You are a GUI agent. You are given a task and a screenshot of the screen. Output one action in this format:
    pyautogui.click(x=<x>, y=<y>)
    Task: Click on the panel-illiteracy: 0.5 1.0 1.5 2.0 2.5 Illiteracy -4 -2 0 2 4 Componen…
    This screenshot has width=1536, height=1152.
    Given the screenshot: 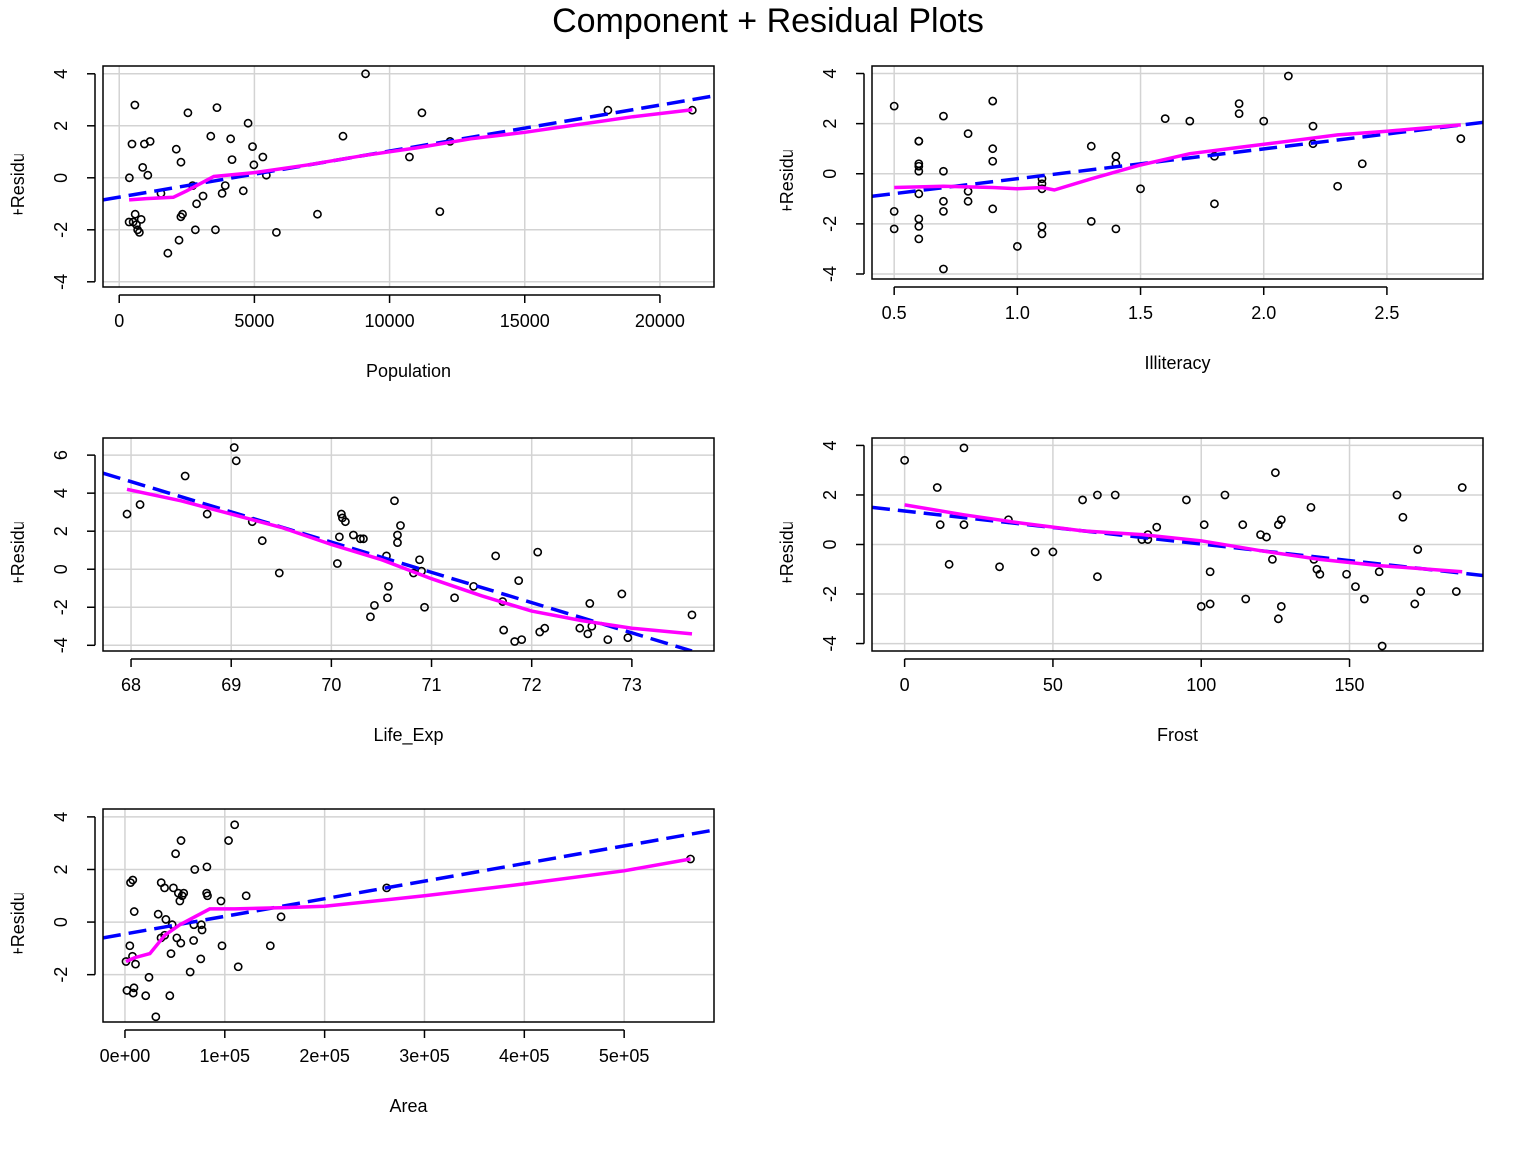 What is the action you would take?
    pyautogui.click(x=1130, y=219)
    